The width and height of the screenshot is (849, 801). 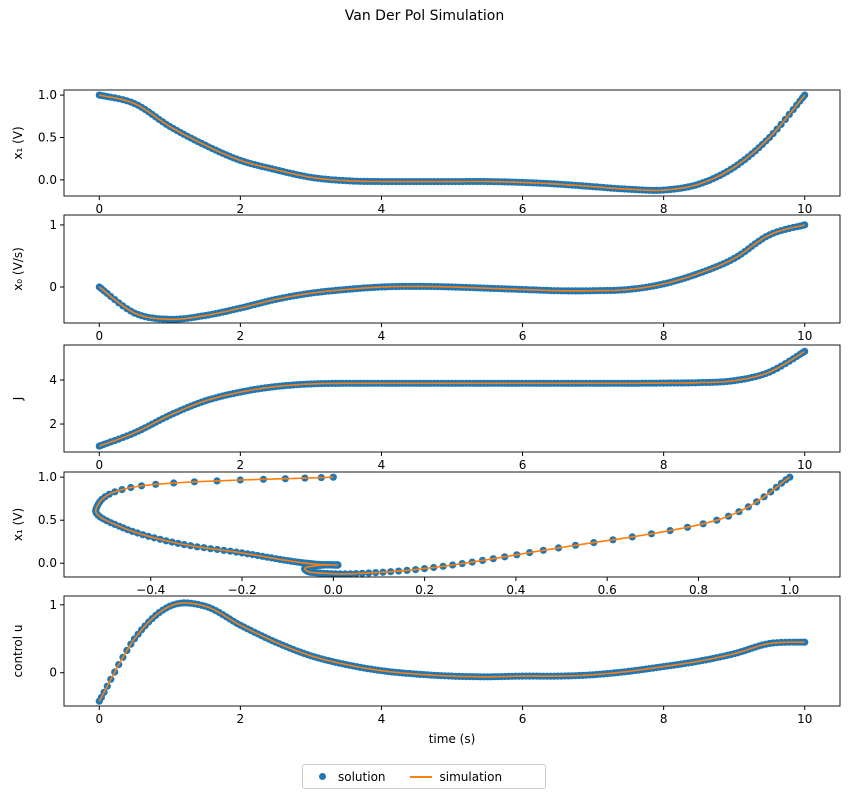 What do you see at coordinates (53, 424) in the screenshot?
I see `y-tick-label: 2` at bounding box center [53, 424].